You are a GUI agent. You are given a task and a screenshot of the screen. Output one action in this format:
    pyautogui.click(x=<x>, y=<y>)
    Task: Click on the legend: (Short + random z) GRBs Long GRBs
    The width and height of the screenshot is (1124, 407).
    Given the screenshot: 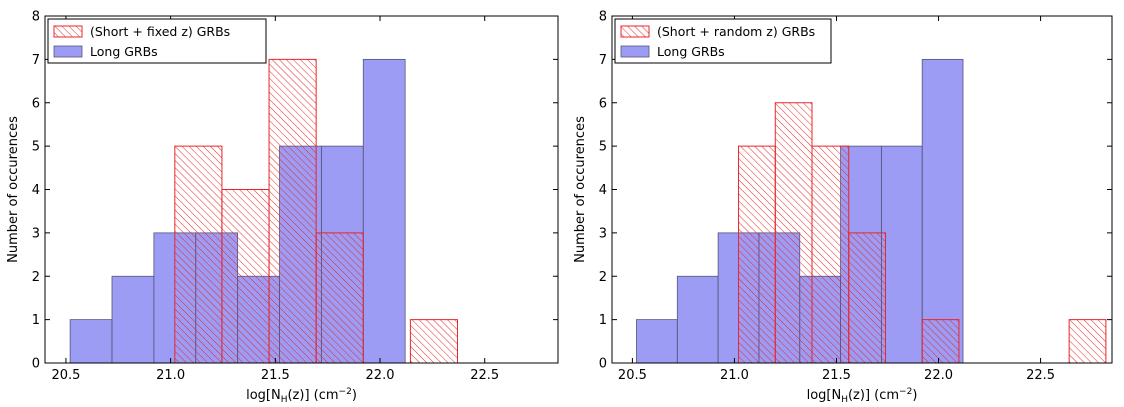 What is the action you would take?
    pyautogui.click(x=723, y=41)
    